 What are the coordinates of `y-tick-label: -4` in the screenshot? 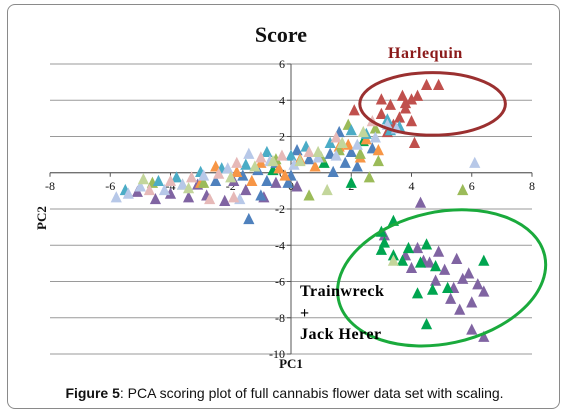 It's located at (280, 245).